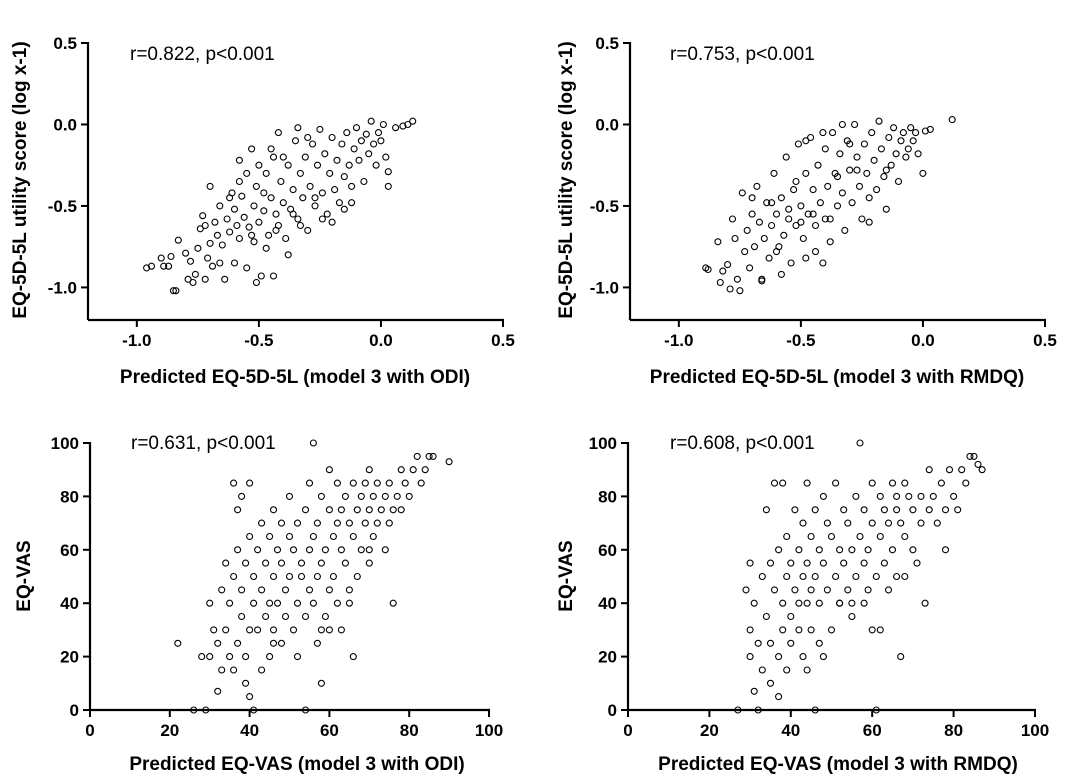 The image size is (1066, 776). What do you see at coordinates (1045, 340) in the screenshot?
I see `panel-b-xtick-label: 0.5` at bounding box center [1045, 340].